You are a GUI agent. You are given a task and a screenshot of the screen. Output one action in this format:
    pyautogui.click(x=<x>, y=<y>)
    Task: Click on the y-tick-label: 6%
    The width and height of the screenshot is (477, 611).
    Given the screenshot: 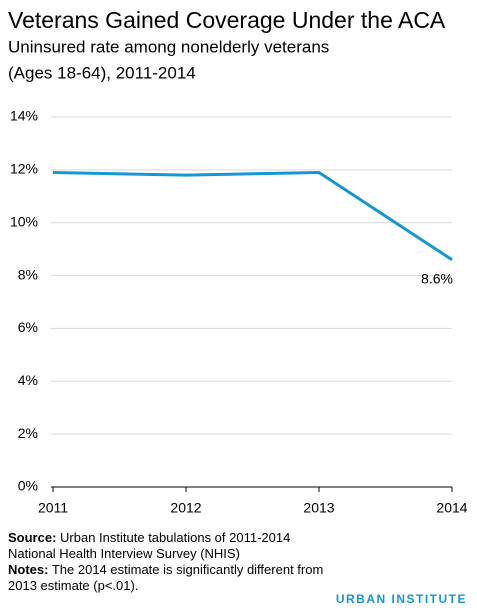 What is the action you would take?
    pyautogui.click(x=28, y=327)
    